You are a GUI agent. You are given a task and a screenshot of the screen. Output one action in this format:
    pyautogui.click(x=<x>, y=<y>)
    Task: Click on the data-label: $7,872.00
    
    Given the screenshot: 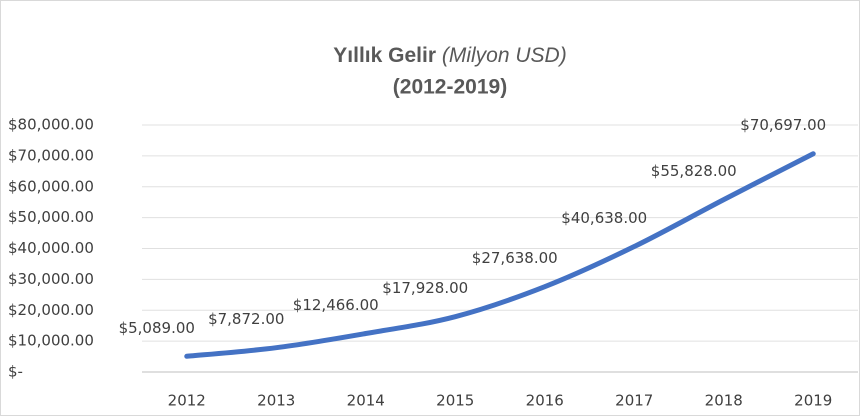 What is the action you would take?
    pyautogui.click(x=246, y=319)
    